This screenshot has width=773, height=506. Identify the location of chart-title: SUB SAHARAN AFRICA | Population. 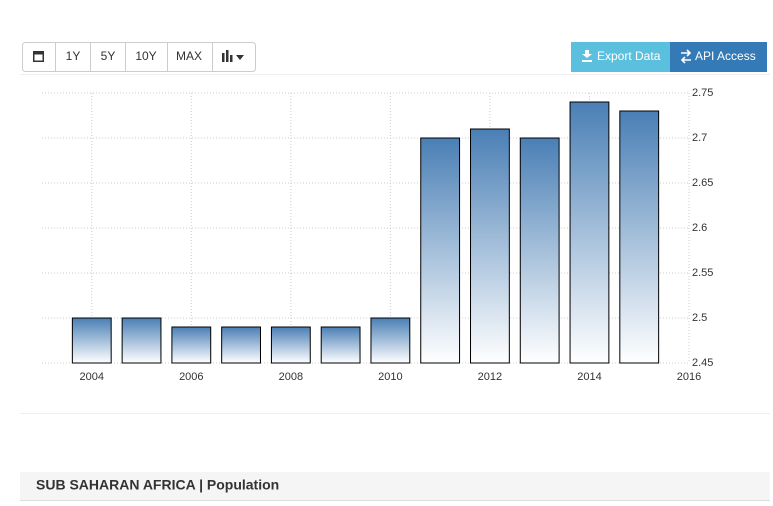
(157, 485).